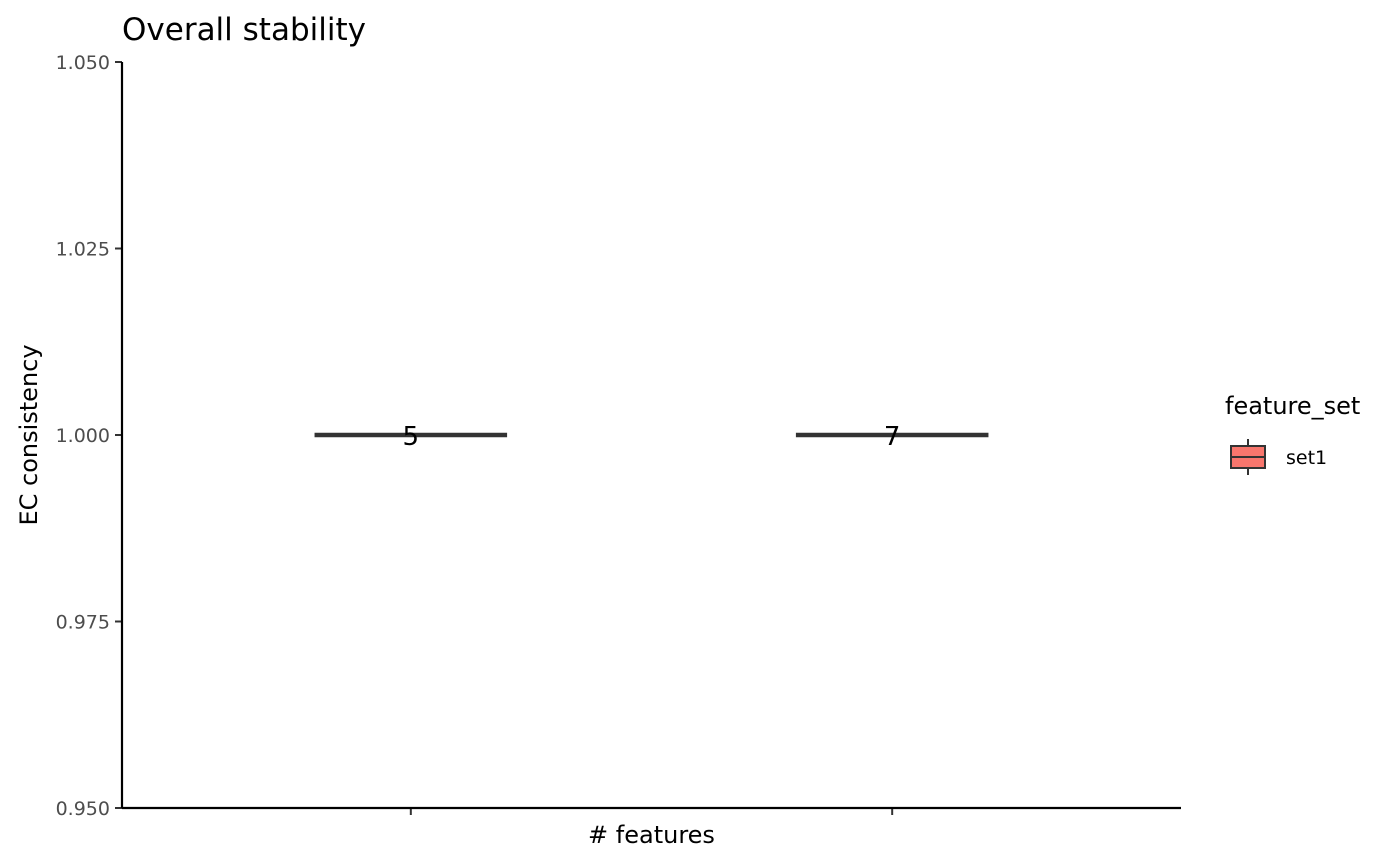 Image resolution: width=1400 pixels, height=866 pixels. Describe the element at coordinates (651, 811) in the screenshot. I see `x-axis-ticks` at that location.